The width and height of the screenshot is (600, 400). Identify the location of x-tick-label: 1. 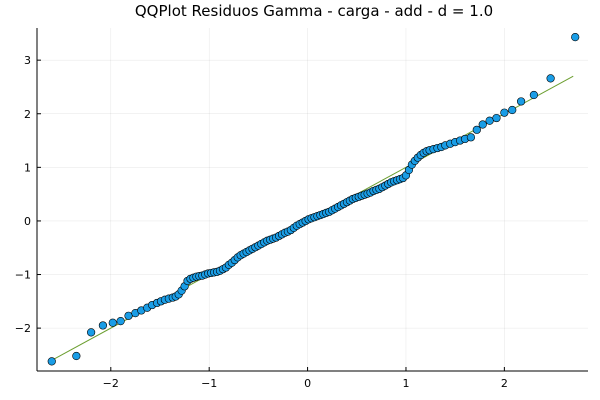
(405, 383).